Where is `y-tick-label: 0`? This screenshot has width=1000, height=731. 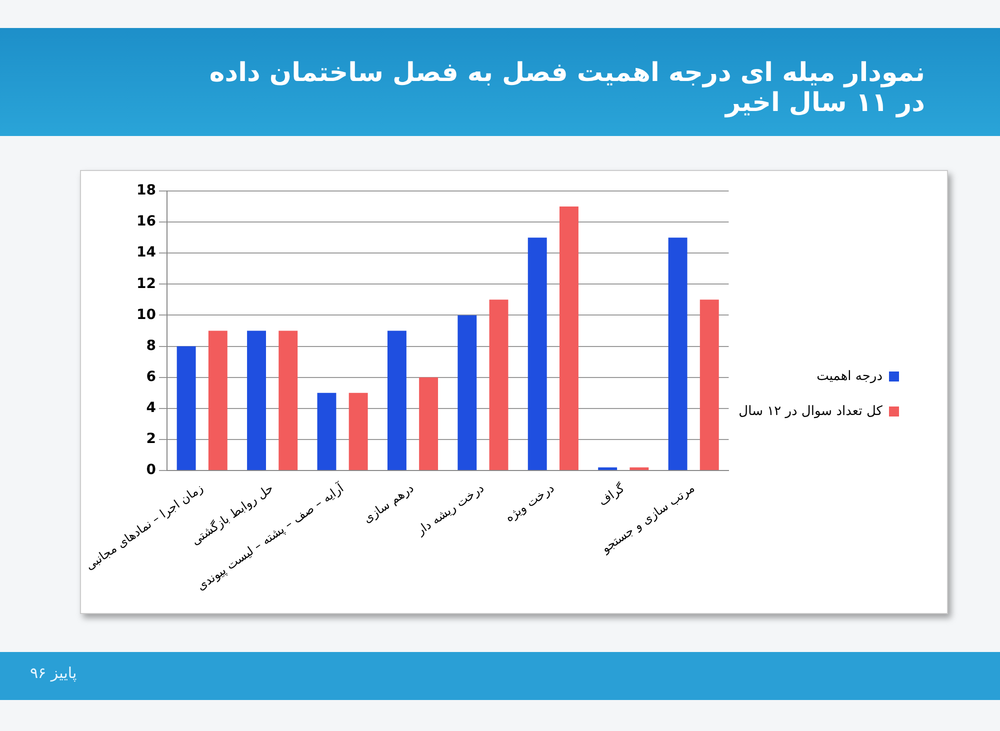
y-tick-label: 0 is located at coordinates (151, 470).